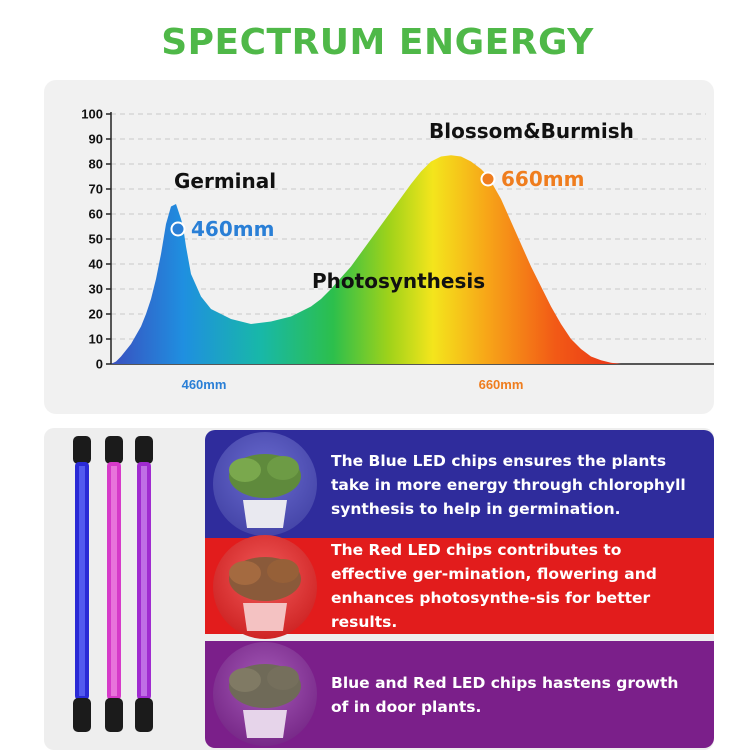 The height and width of the screenshot is (755, 755). I want to click on y-tick-label: 90, so click(96, 139).